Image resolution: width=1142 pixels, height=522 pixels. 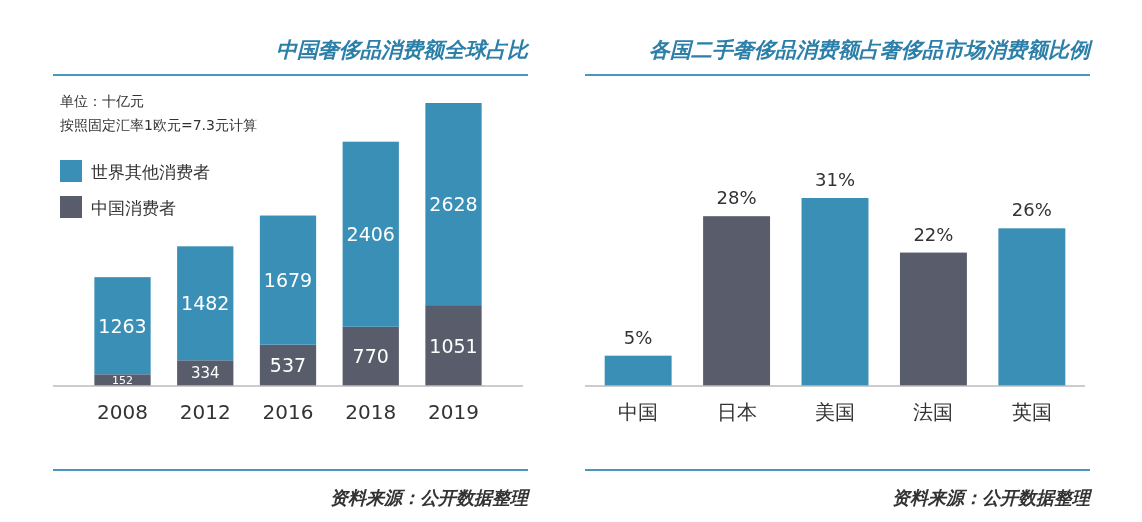 I want to click on legend-label: 世界其他消费者, so click(x=150, y=172).